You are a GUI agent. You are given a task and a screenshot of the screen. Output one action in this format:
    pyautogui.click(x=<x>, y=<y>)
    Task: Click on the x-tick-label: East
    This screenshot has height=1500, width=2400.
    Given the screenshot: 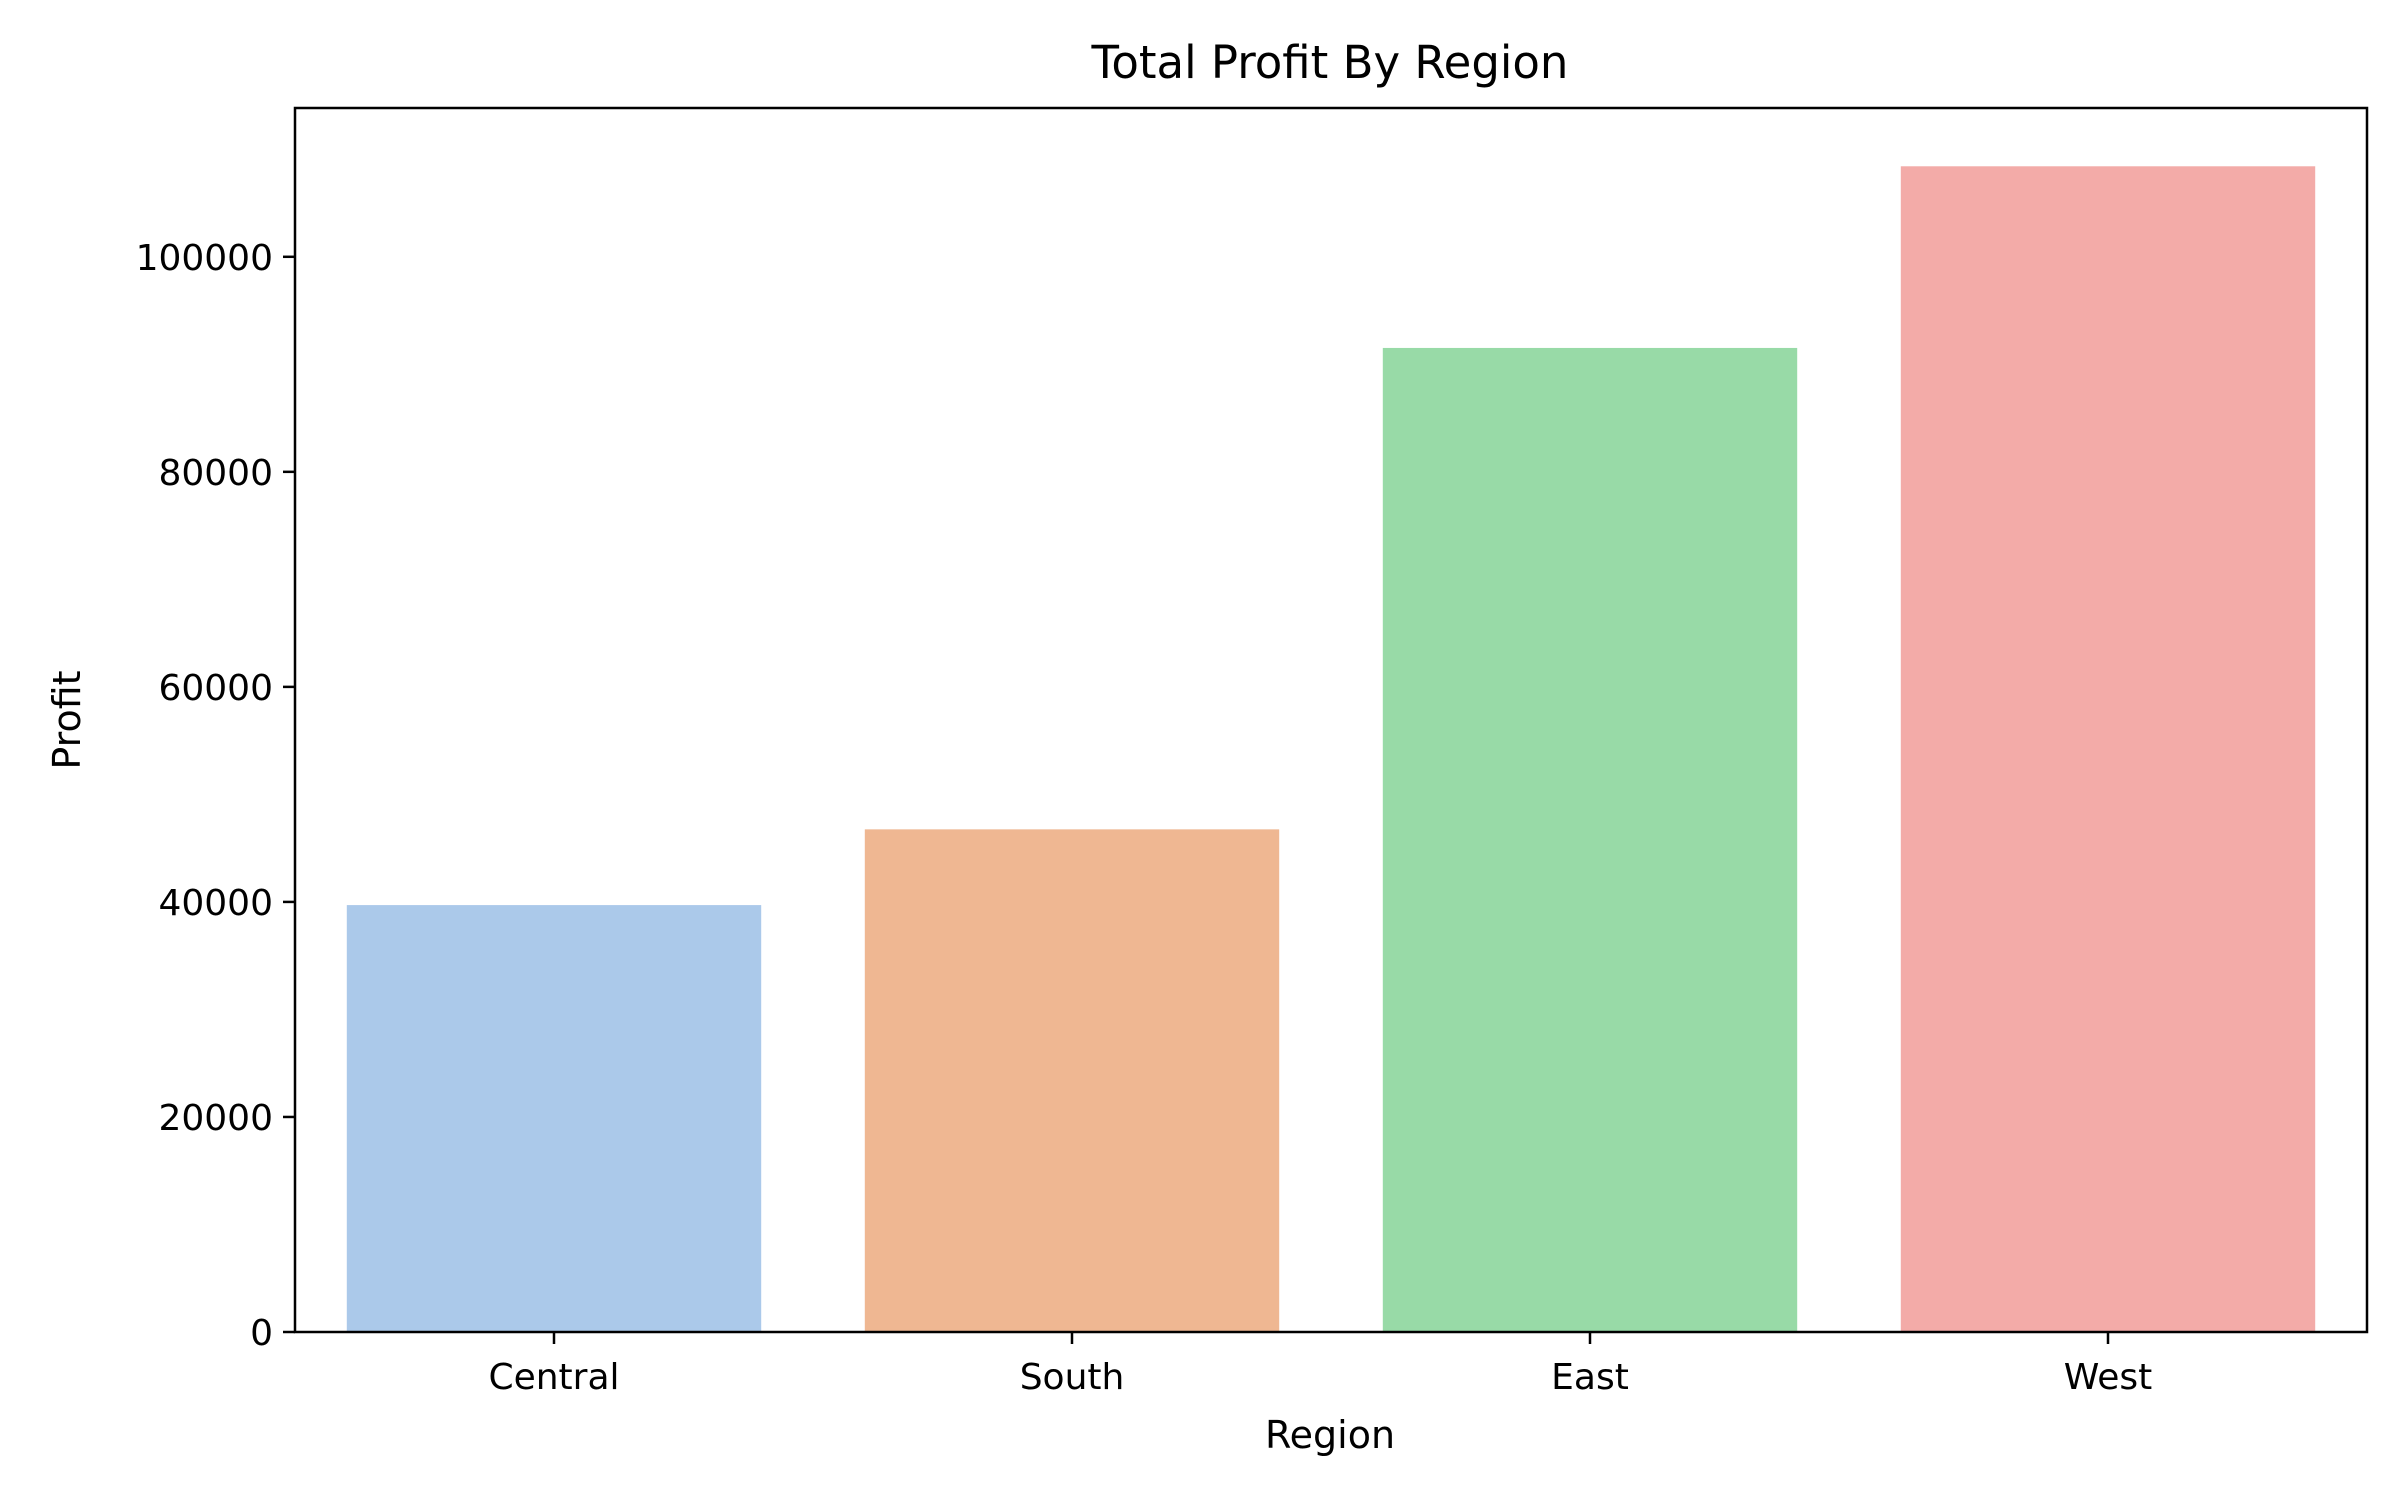 What is the action you would take?
    pyautogui.click(x=1590, y=1377)
    